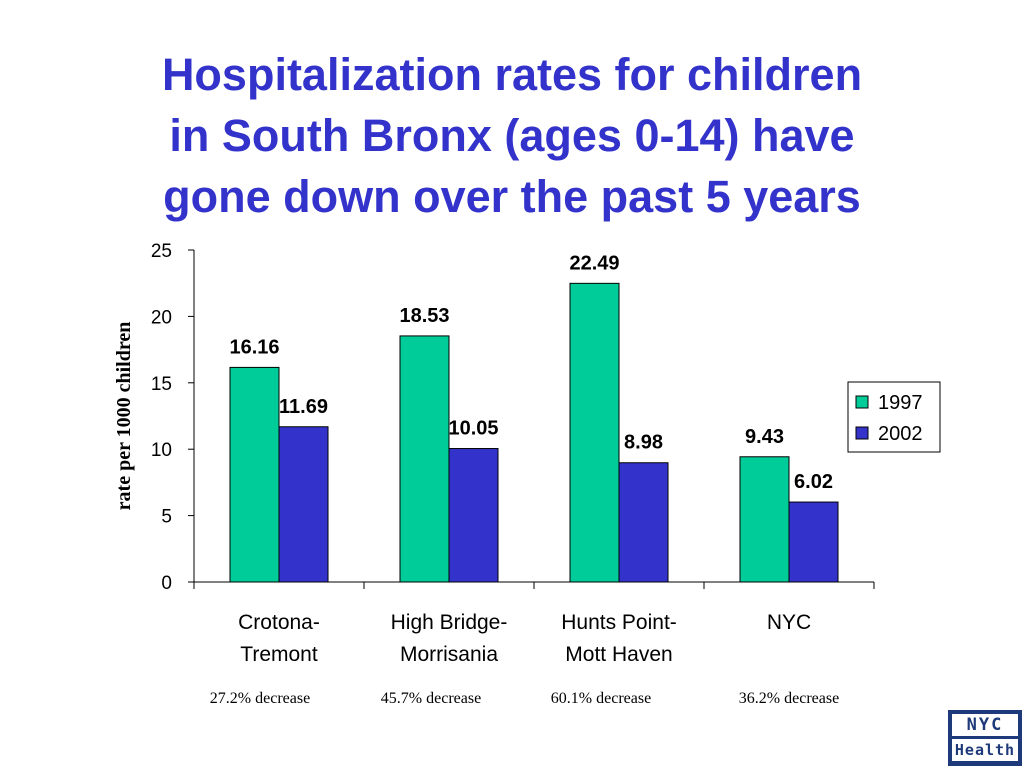 Image resolution: width=1024 pixels, height=768 pixels. I want to click on data-label: 10.05, so click(473, 429).